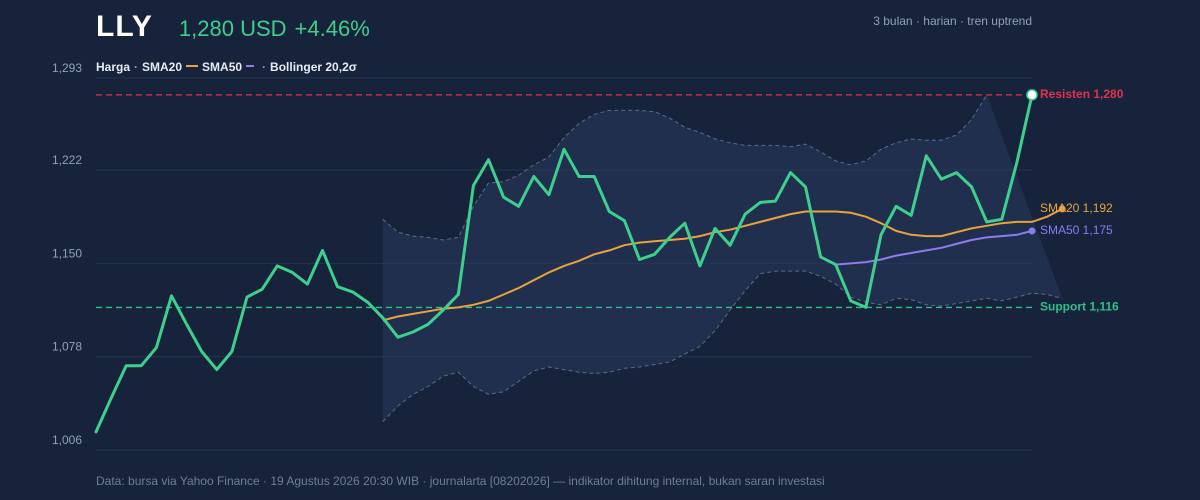 This screenshot has width=1200, height=500. I want to click on sma50-end-marker, so click(1032, 231).